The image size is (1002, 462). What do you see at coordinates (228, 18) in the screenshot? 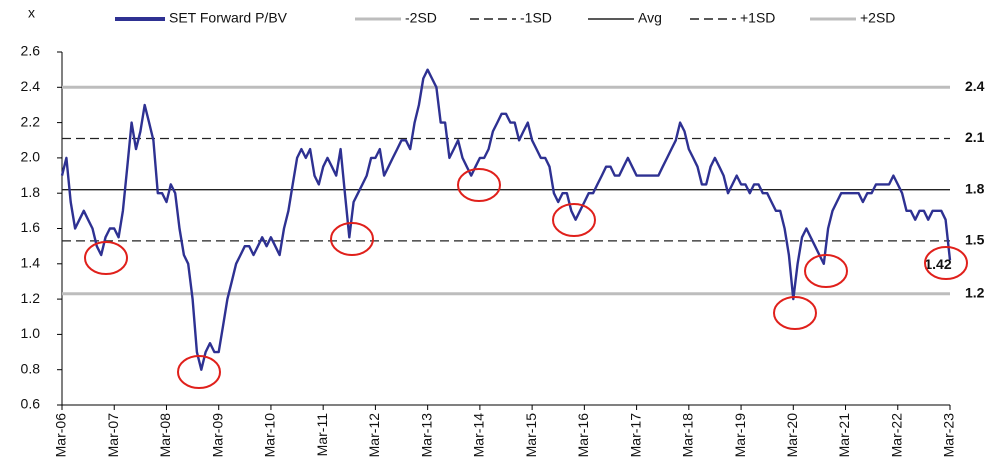
I see `legend-label: SET Forward P/BV` at bounding box center [228, 18].